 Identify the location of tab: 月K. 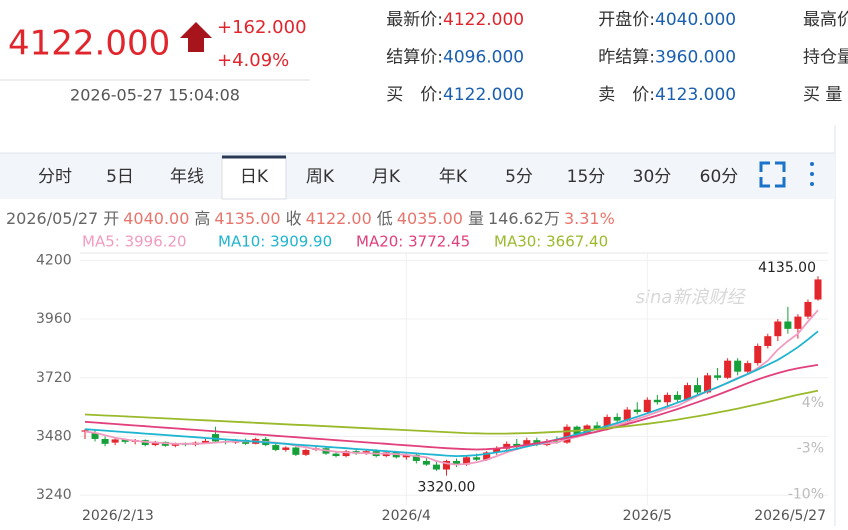
(386, 177).